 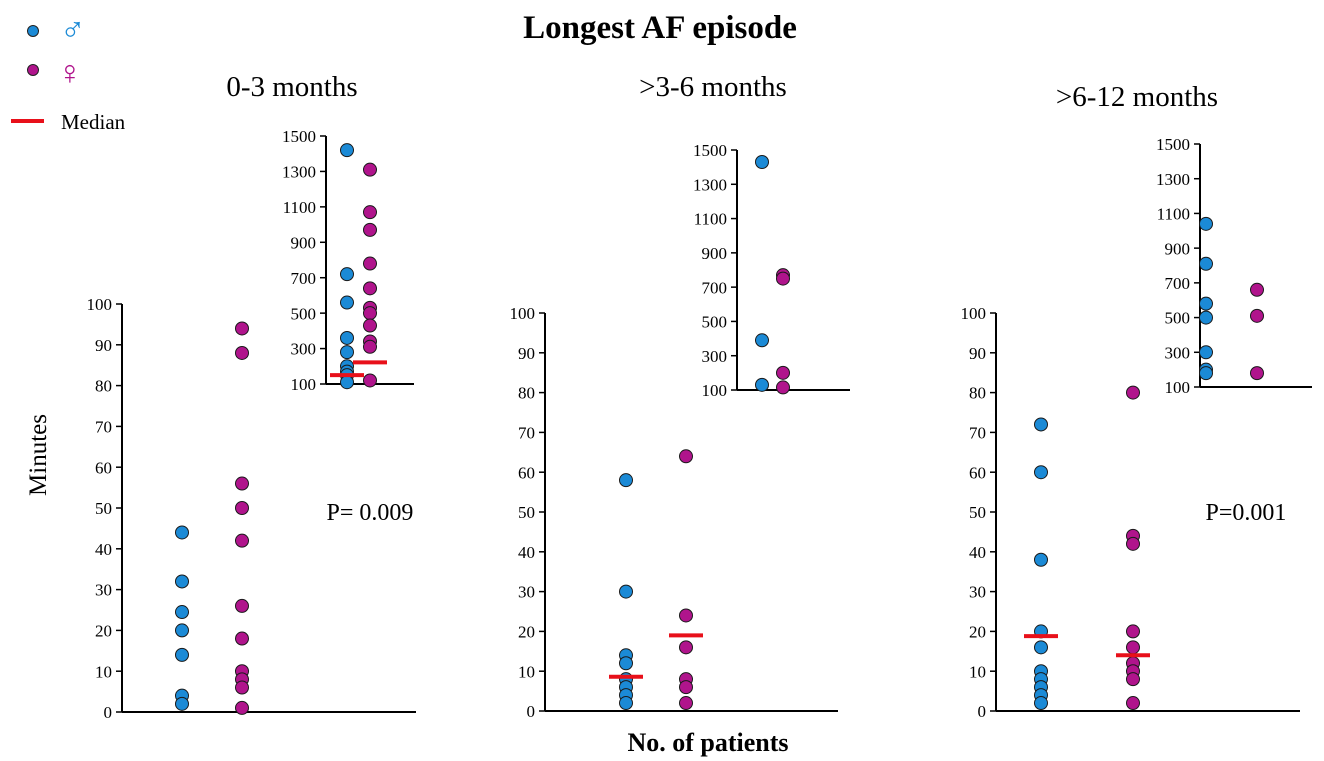 What do you see at coordinates (1178, 283) in the screenshot?
I see `inset-tick-label: 700` at bounding box center [1178, 283].